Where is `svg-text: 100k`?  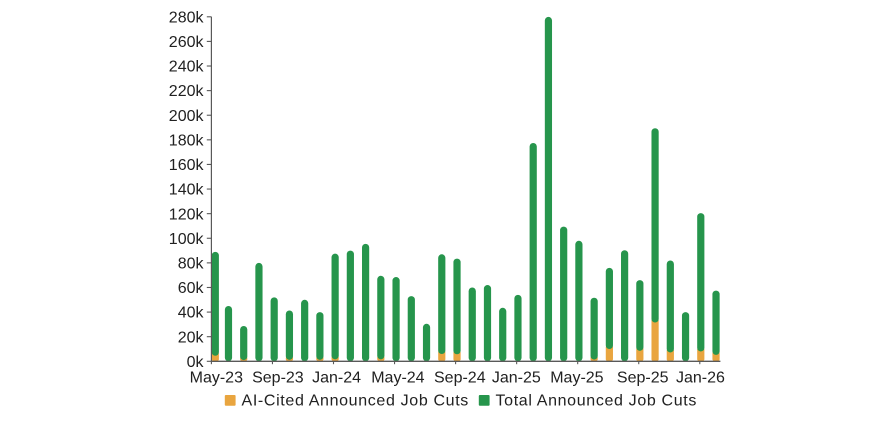
svg-text: 100k is located at coordinates (187, 239).